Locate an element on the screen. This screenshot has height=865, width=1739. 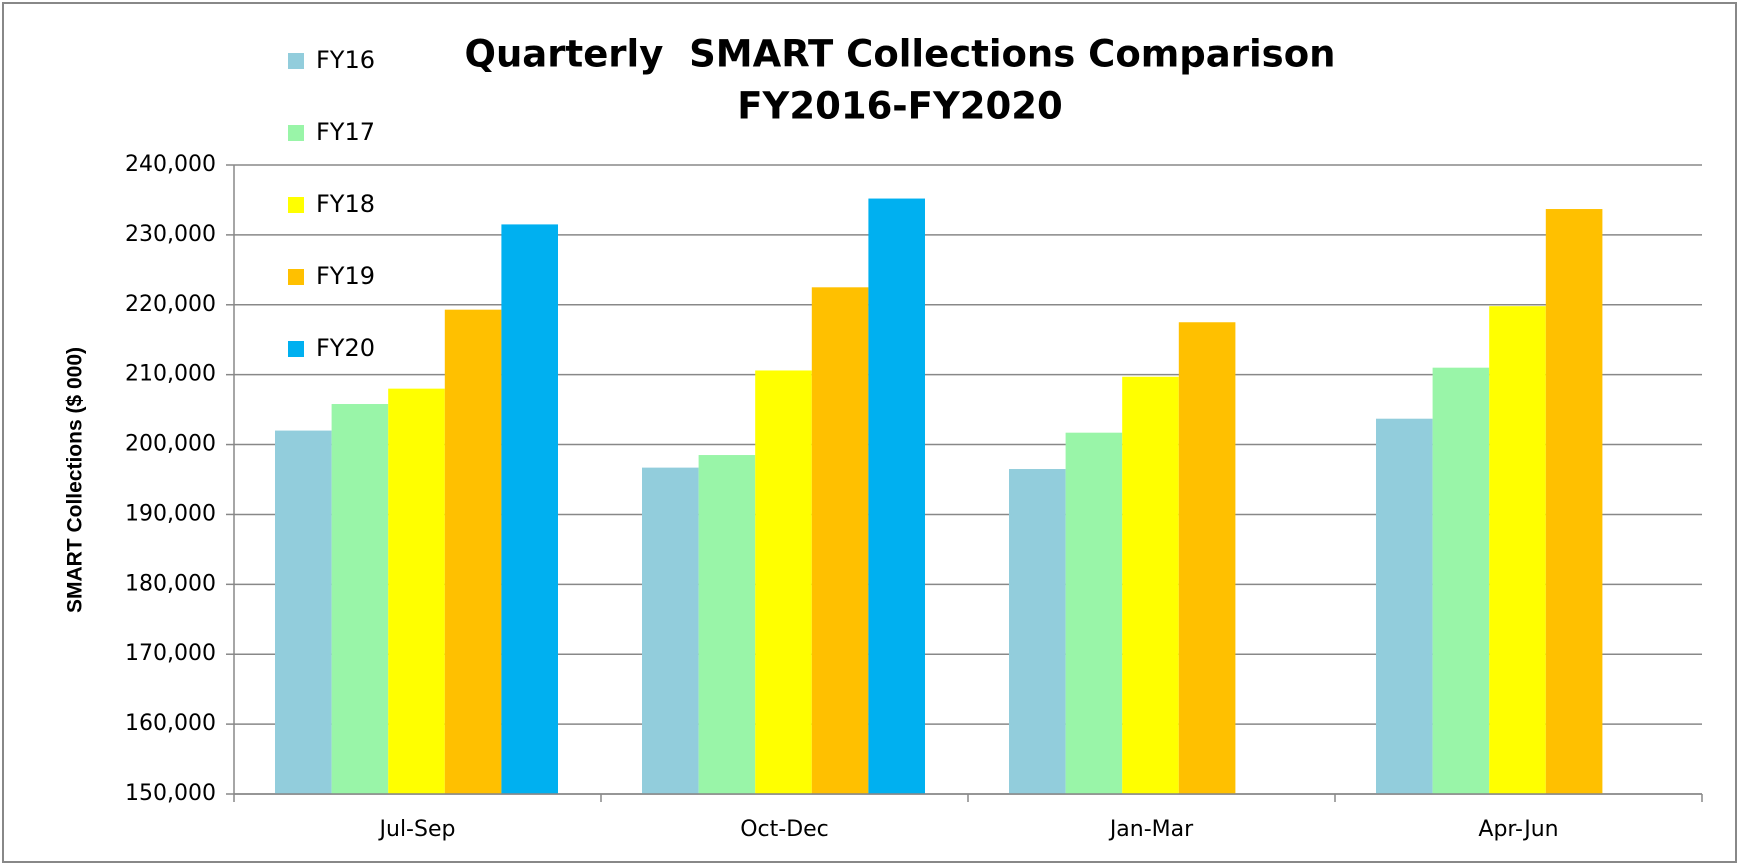
legend-label: FY18 is located at coordinates (345, 204).